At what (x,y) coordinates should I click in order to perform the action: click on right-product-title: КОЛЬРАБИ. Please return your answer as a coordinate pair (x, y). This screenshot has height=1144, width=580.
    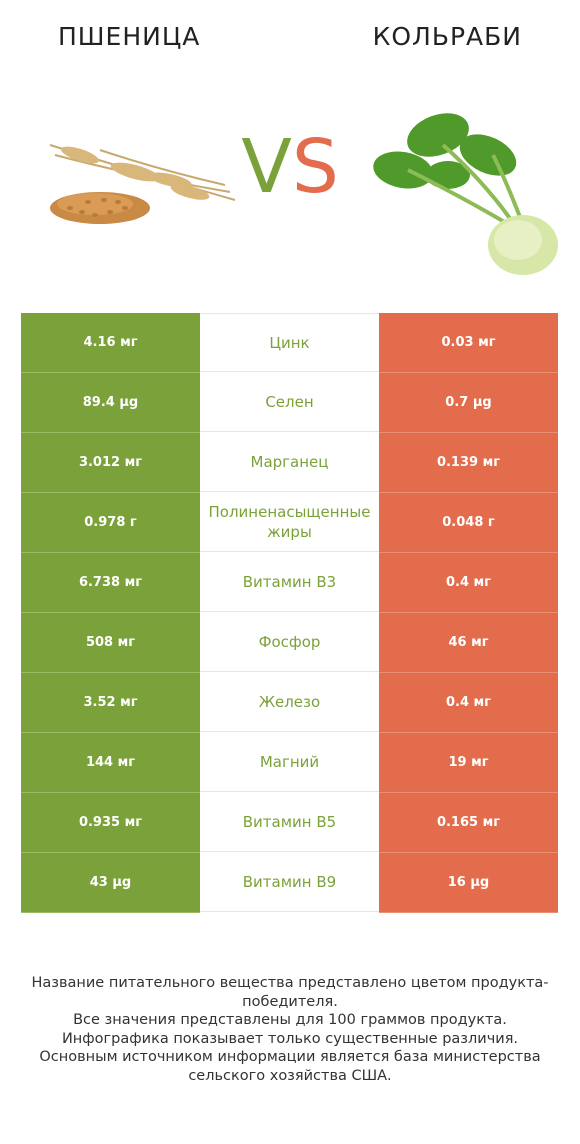
    Looking at the image, I should click on (447, 36).